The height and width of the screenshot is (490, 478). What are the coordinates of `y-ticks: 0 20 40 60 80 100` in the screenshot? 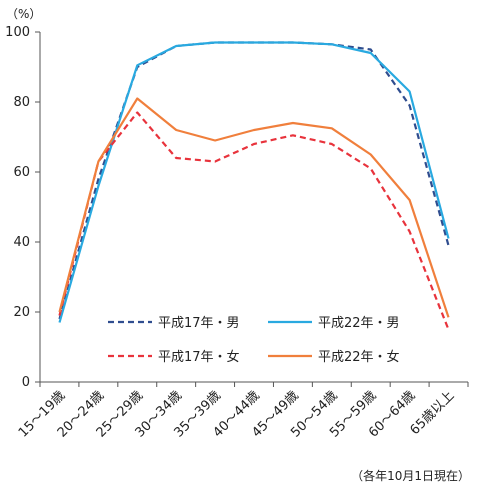 It's located at (22, 207).